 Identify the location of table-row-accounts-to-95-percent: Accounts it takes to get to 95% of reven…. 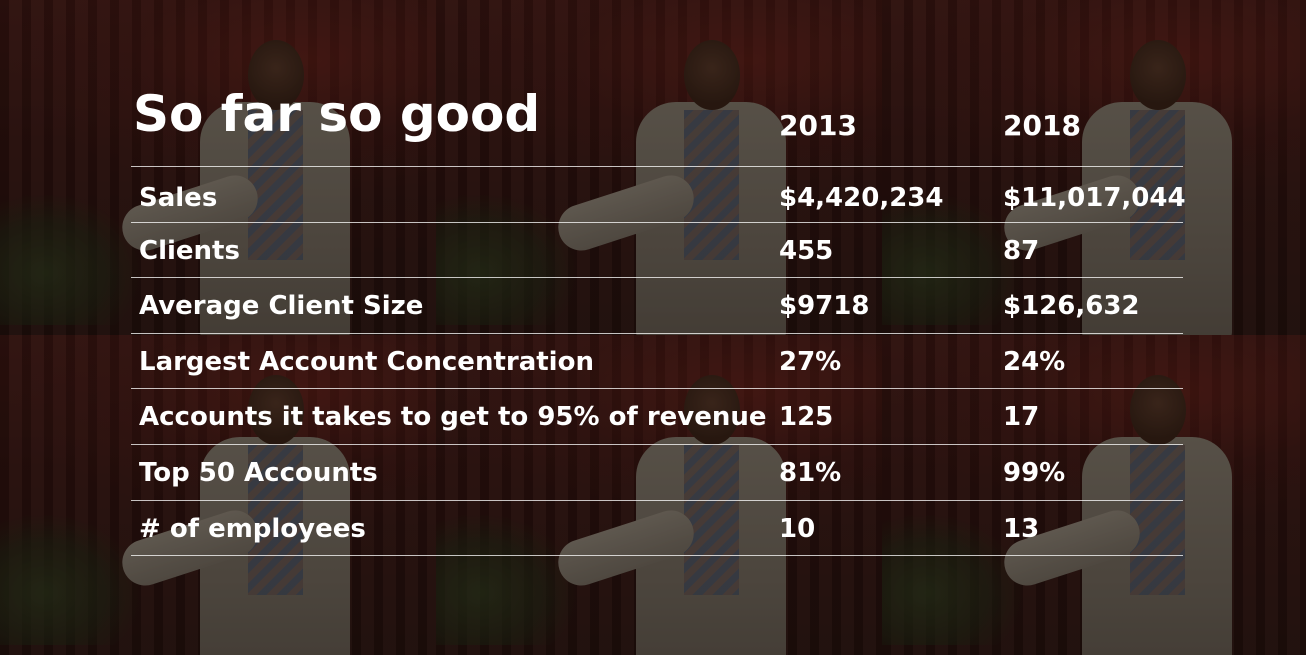
(657, 417).